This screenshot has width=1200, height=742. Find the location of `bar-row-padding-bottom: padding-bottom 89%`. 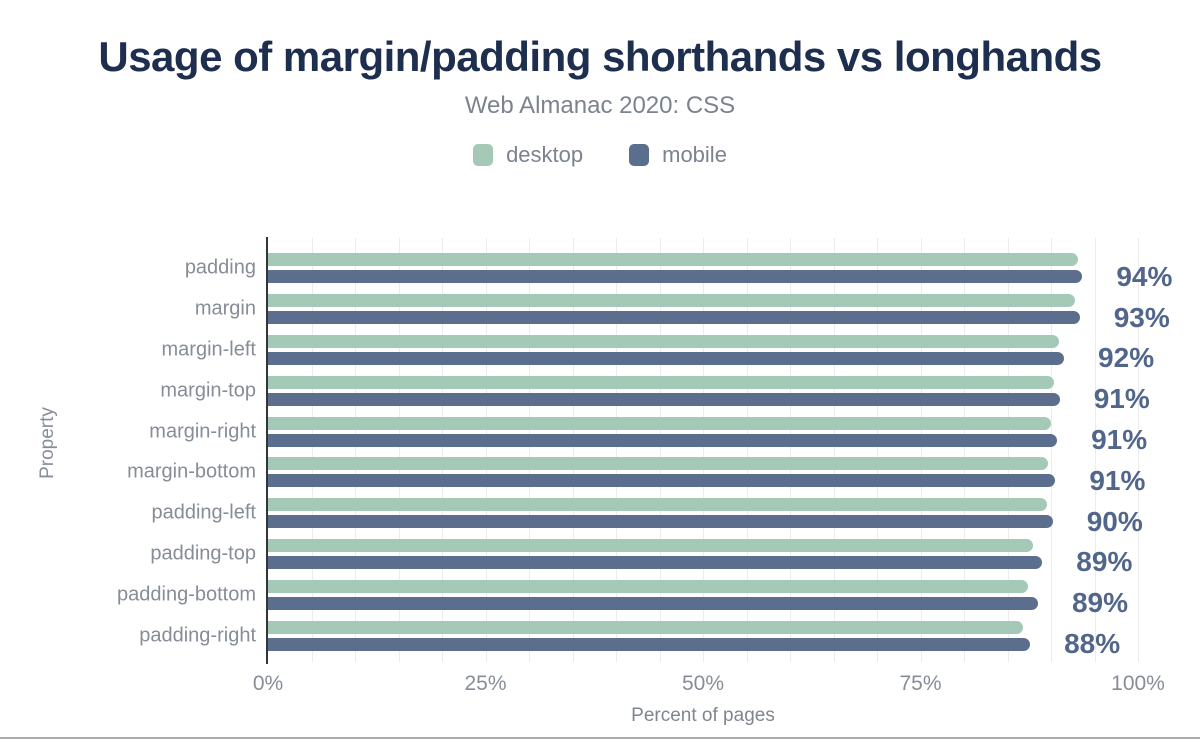

bar-row-padding-bottom: padding-bottom 89% is located at coordinates (627, 596).